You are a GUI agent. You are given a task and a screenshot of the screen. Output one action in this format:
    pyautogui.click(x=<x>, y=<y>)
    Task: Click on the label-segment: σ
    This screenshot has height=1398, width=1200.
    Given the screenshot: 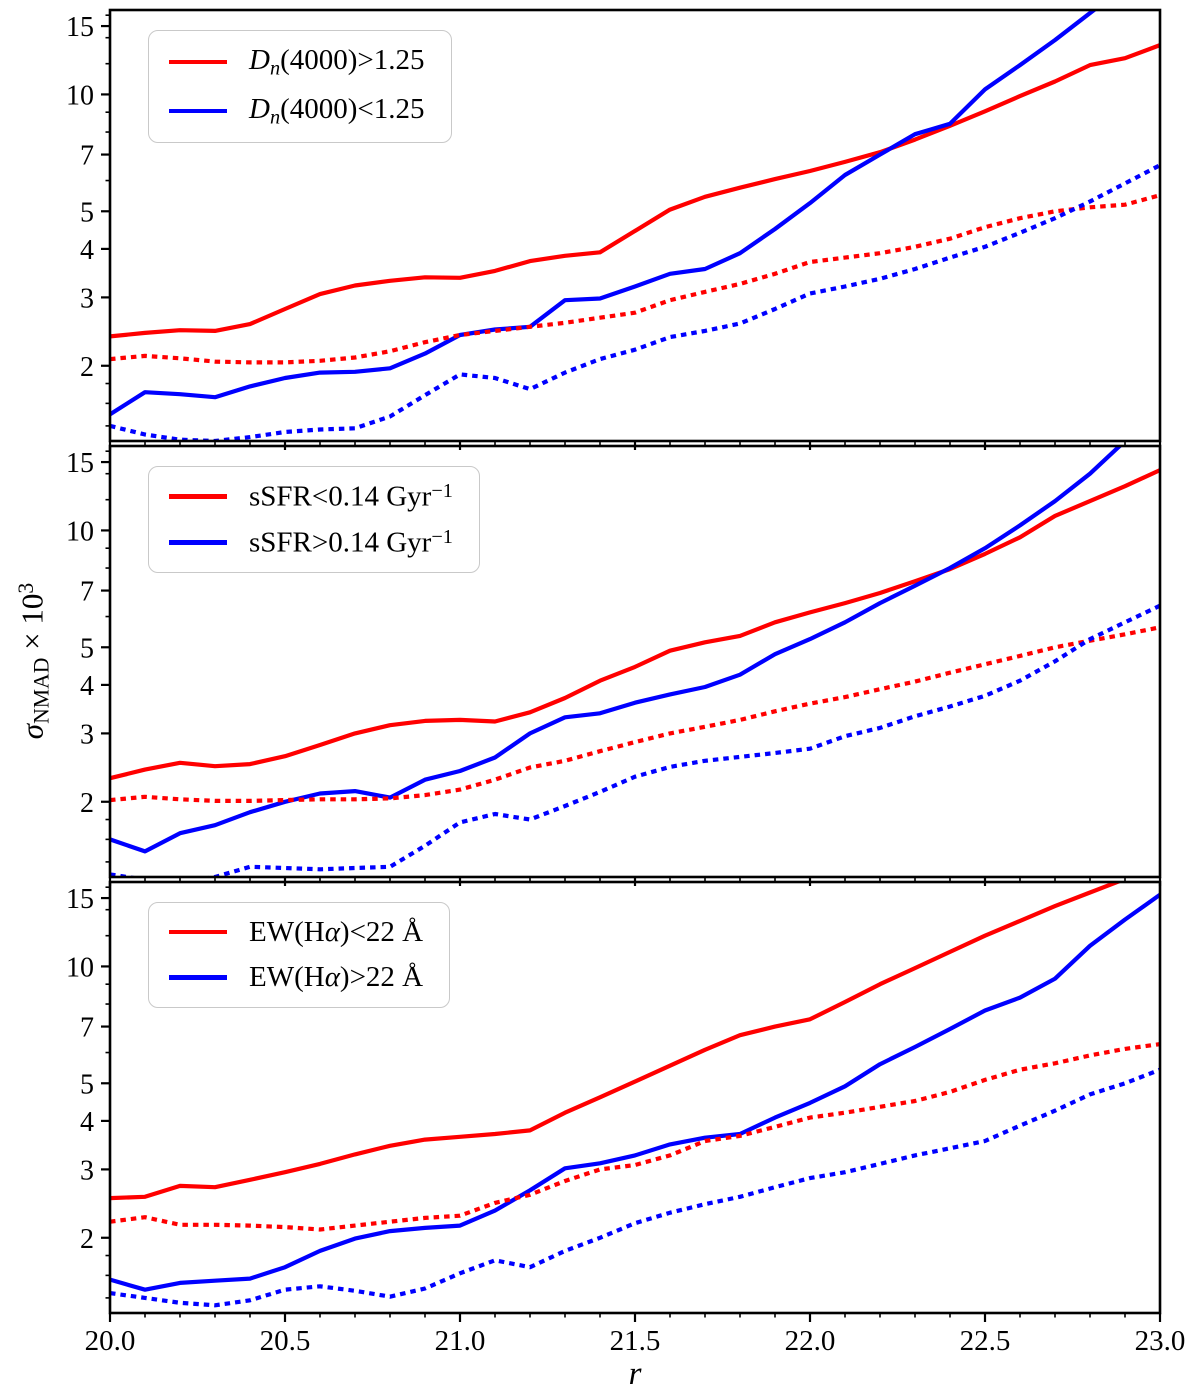 What is the action you would take?
    pyautogui.click(x=32, y=731)
    